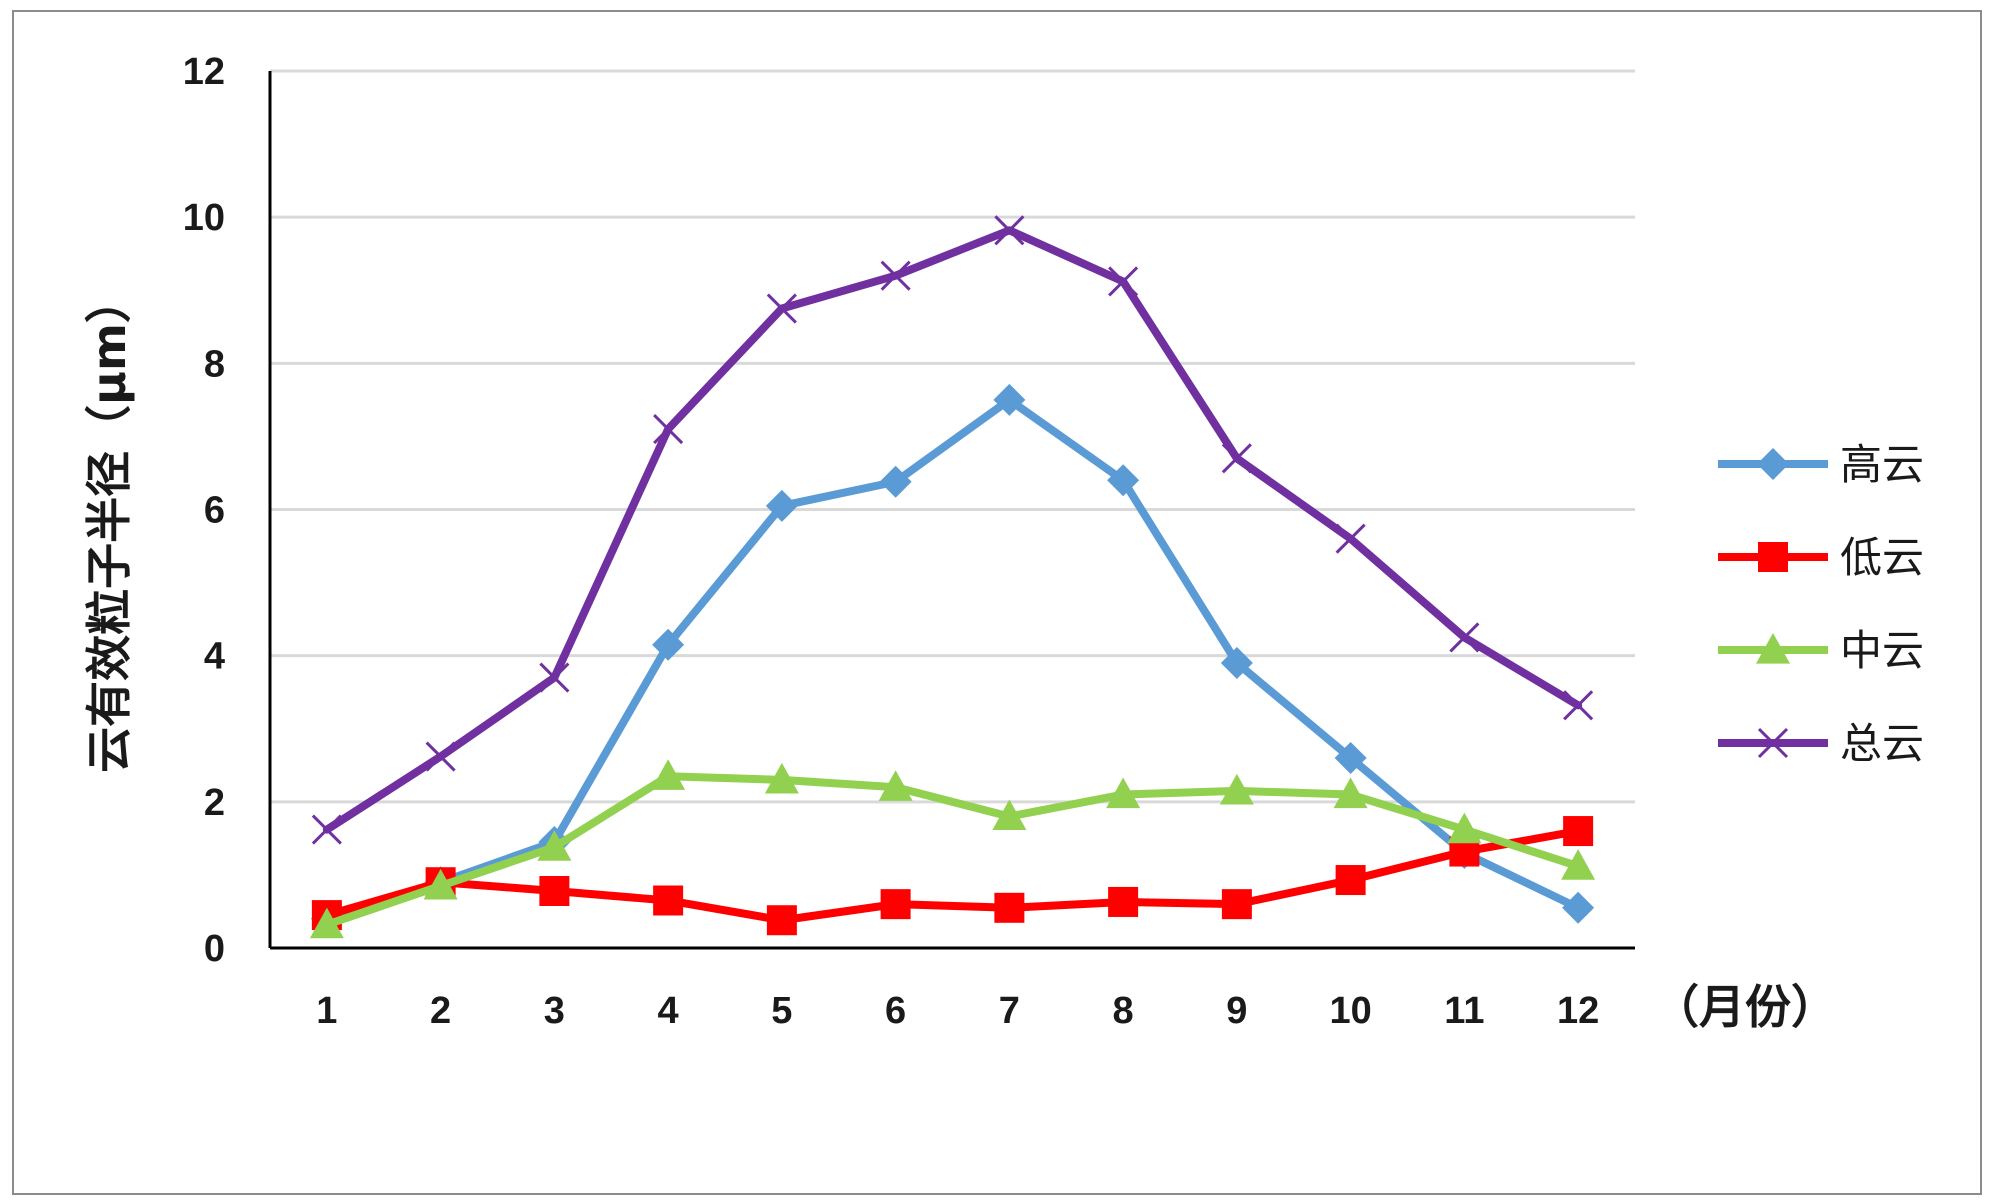  Describe the element at coordinates (1882, 743) in the screenshot. I see `legend-label: 总云` at that location.